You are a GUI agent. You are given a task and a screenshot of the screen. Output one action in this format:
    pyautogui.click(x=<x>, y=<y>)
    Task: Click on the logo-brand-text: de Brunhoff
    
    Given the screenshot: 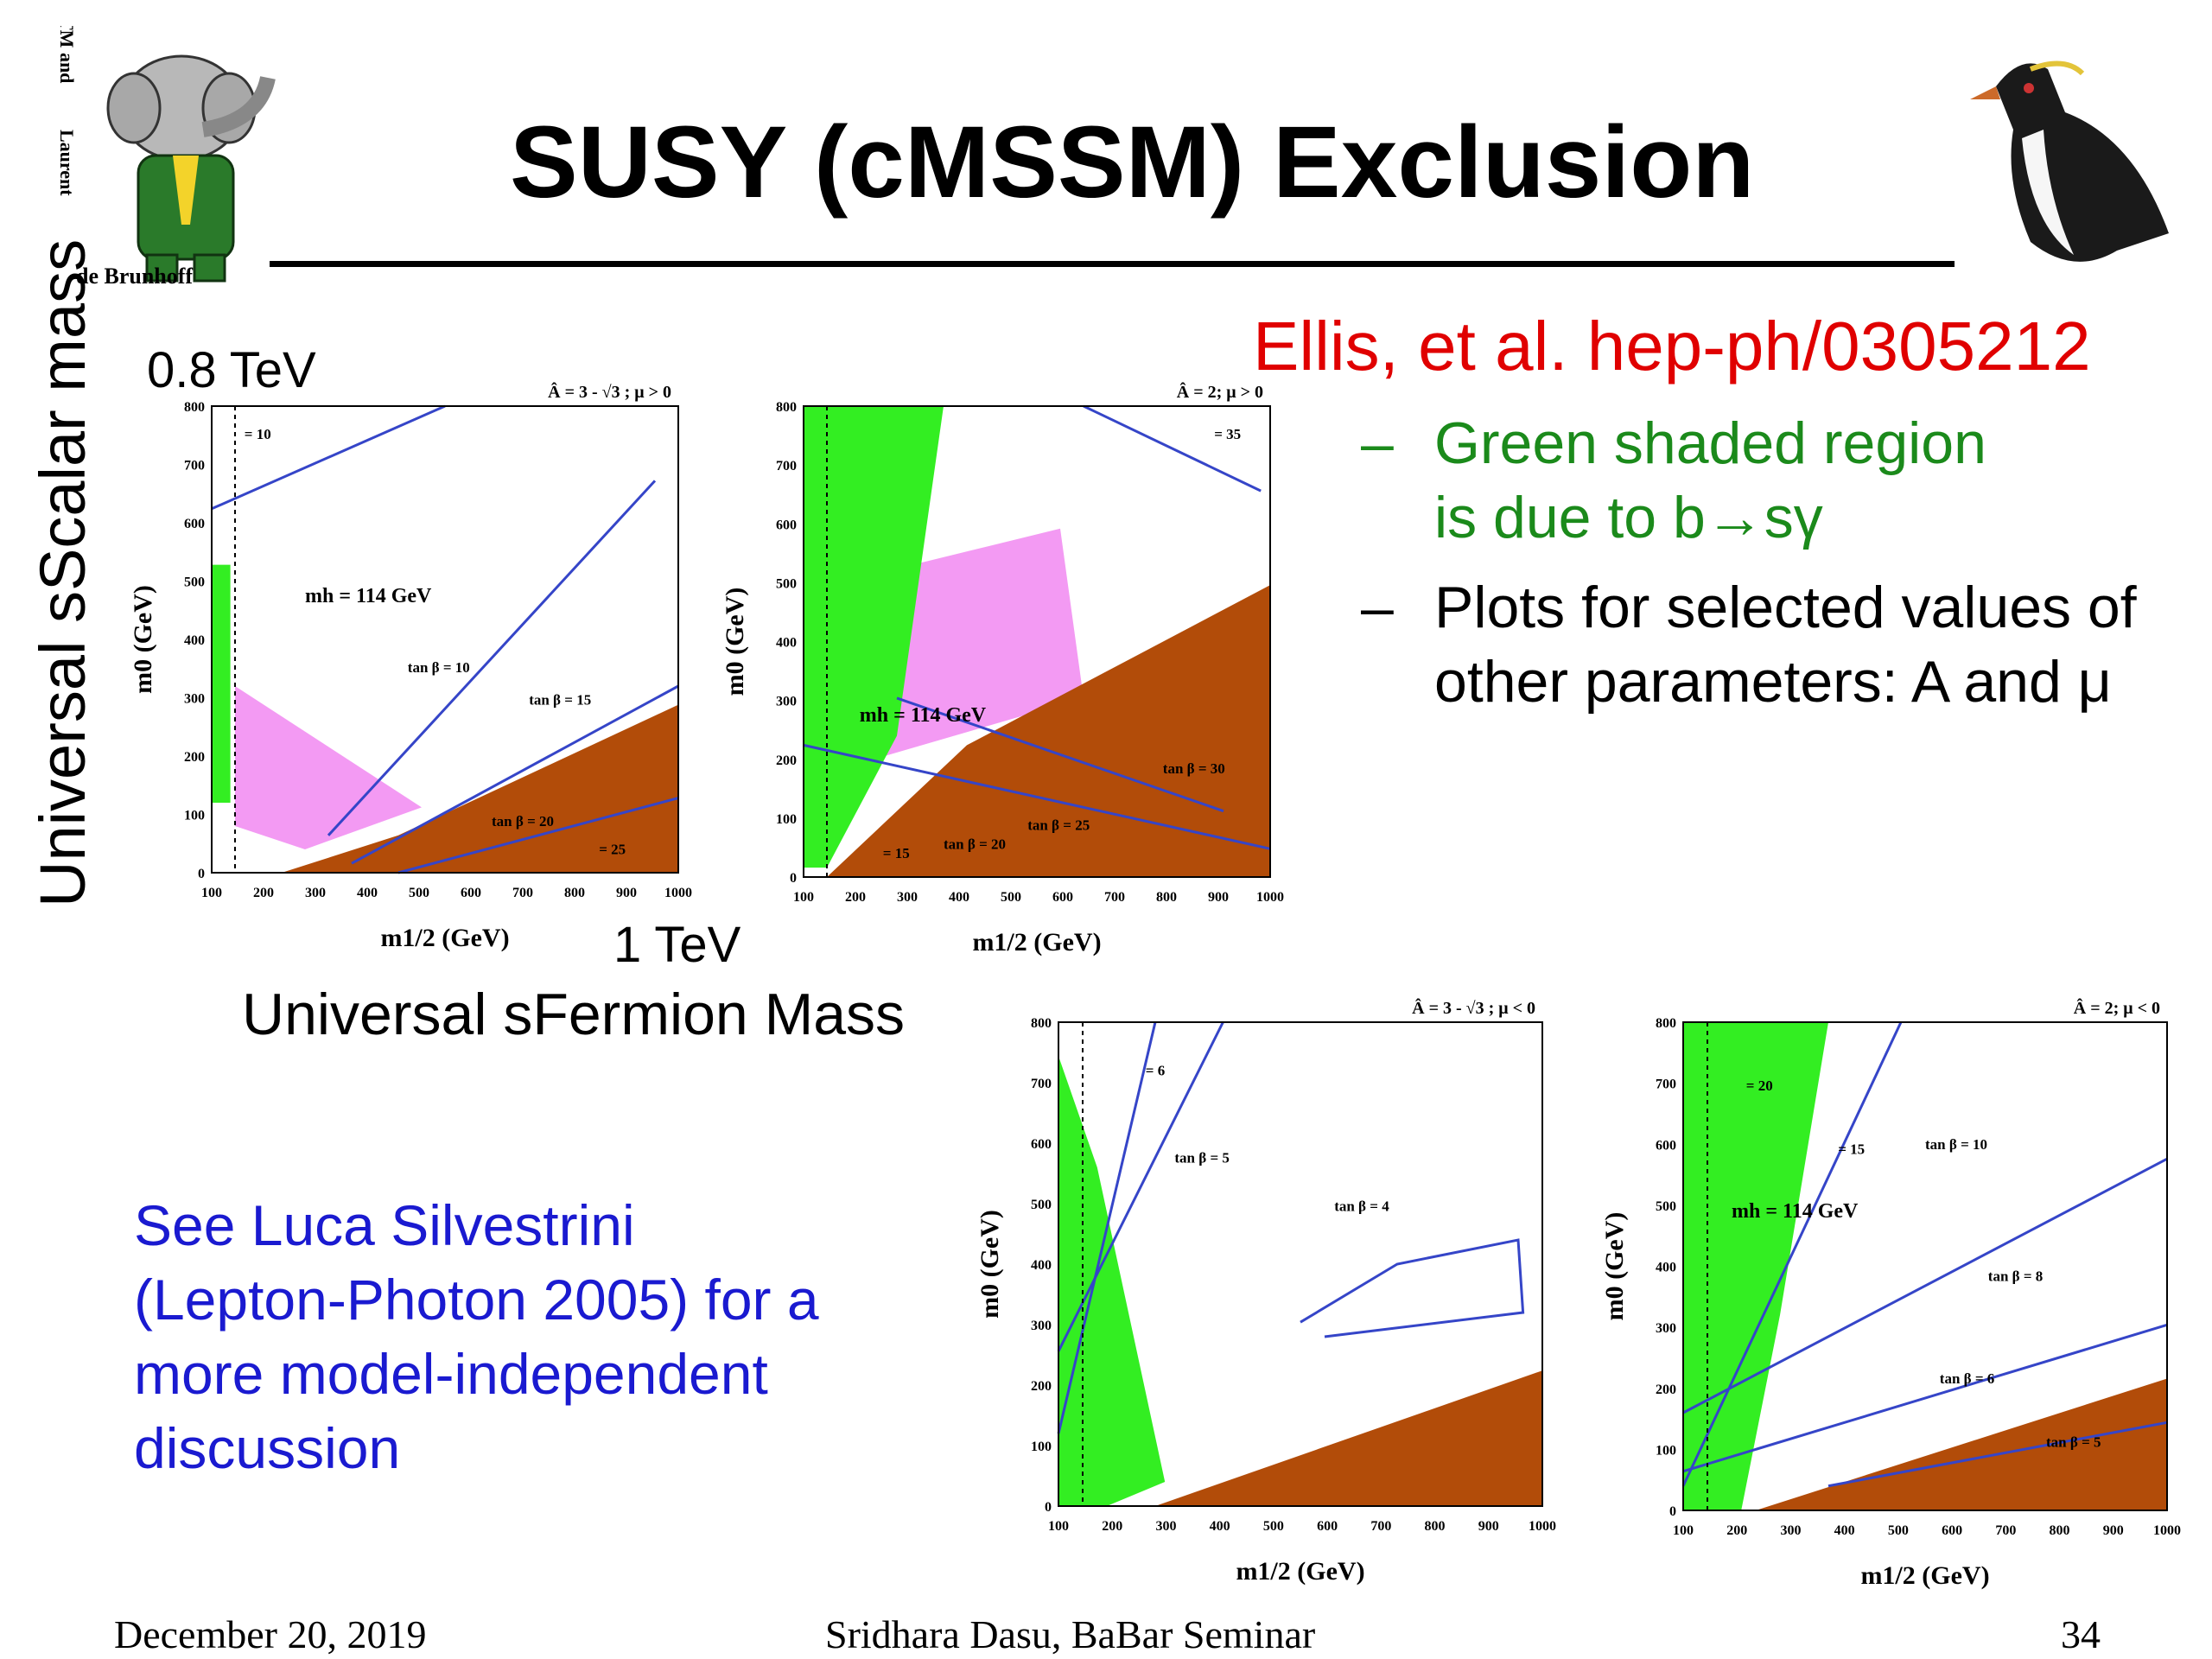 What is the action you would take?
    pyautogui.click(x=134, y=276)
    